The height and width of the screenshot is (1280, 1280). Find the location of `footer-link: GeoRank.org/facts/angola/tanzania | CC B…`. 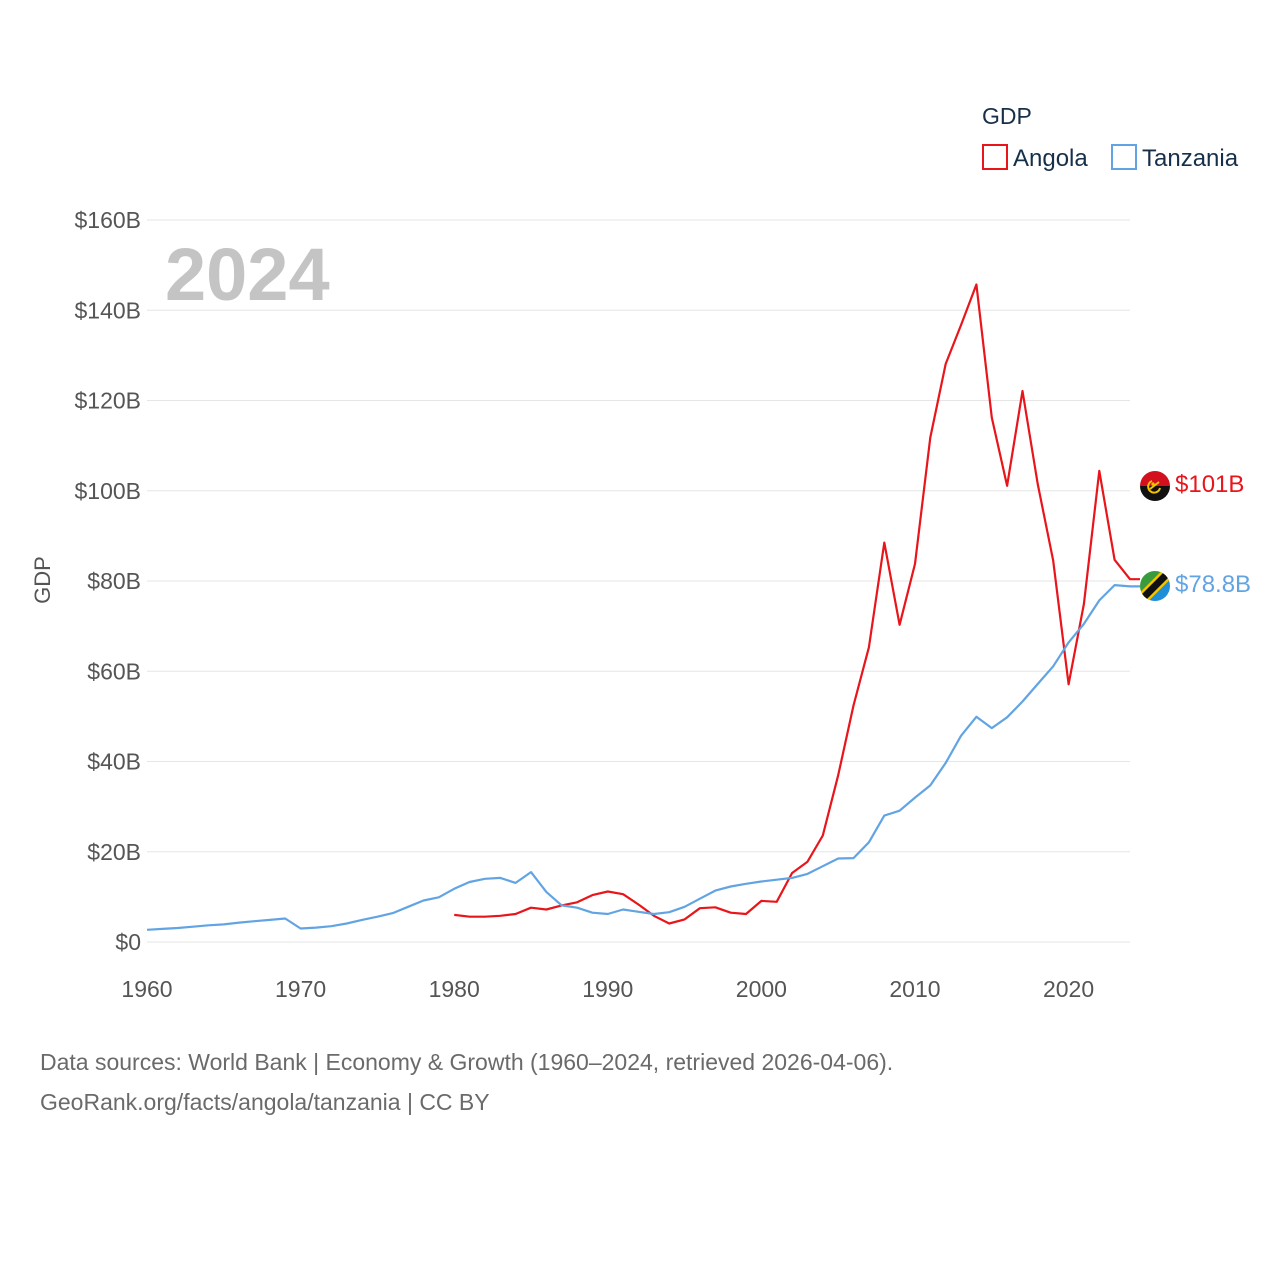

footer-link: GeoRank.org/facts/angola/tanzania | CC B… is located at coordinates (265, 1102).